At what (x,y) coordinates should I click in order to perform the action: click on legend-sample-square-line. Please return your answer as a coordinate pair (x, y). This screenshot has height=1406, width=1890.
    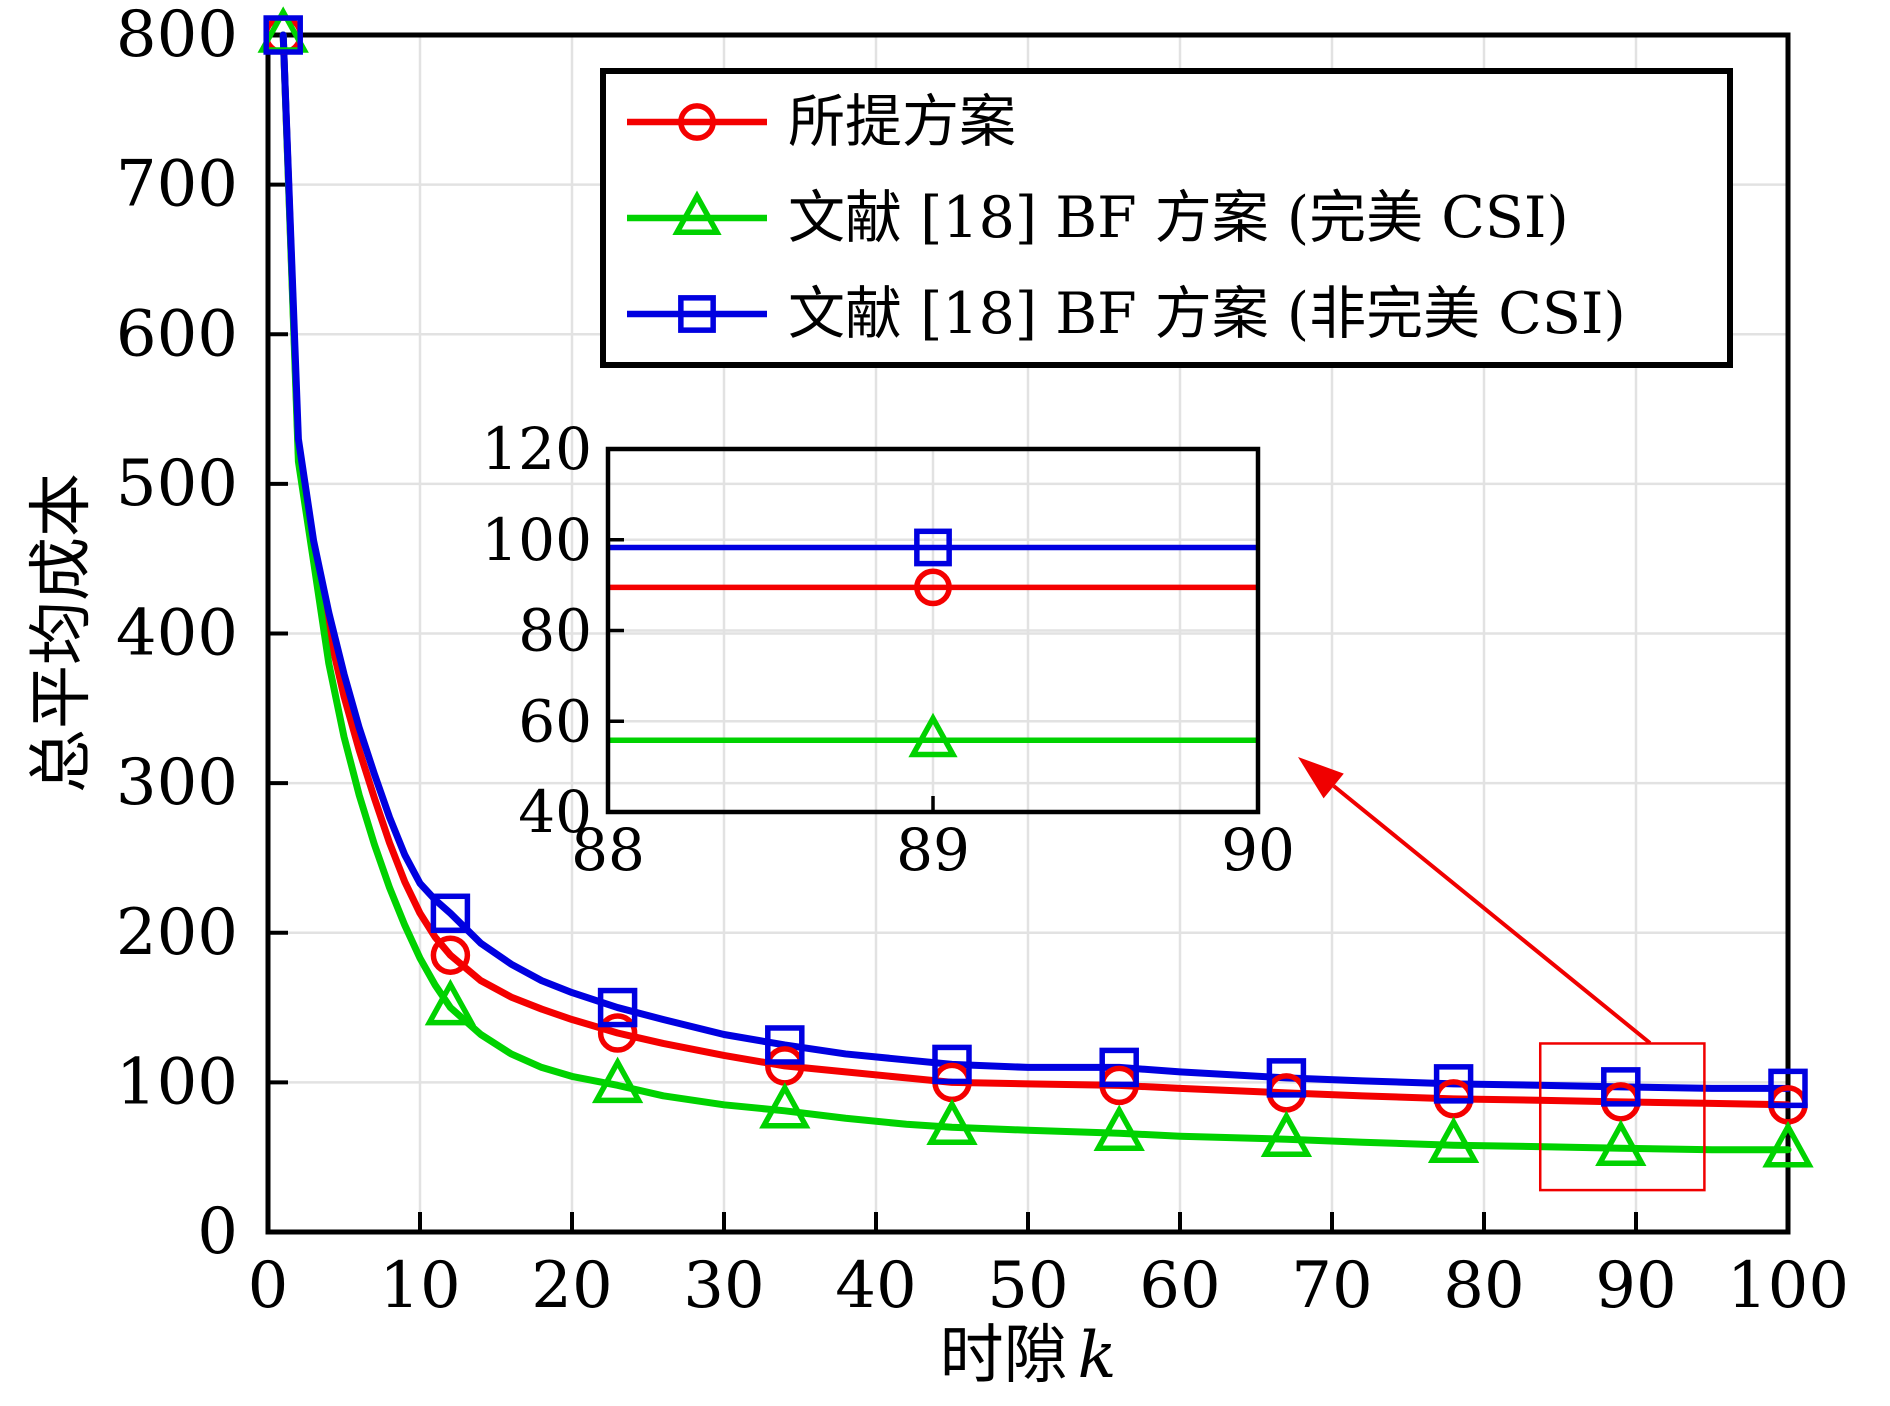
    Looking at the image, I should click on (697, 314).